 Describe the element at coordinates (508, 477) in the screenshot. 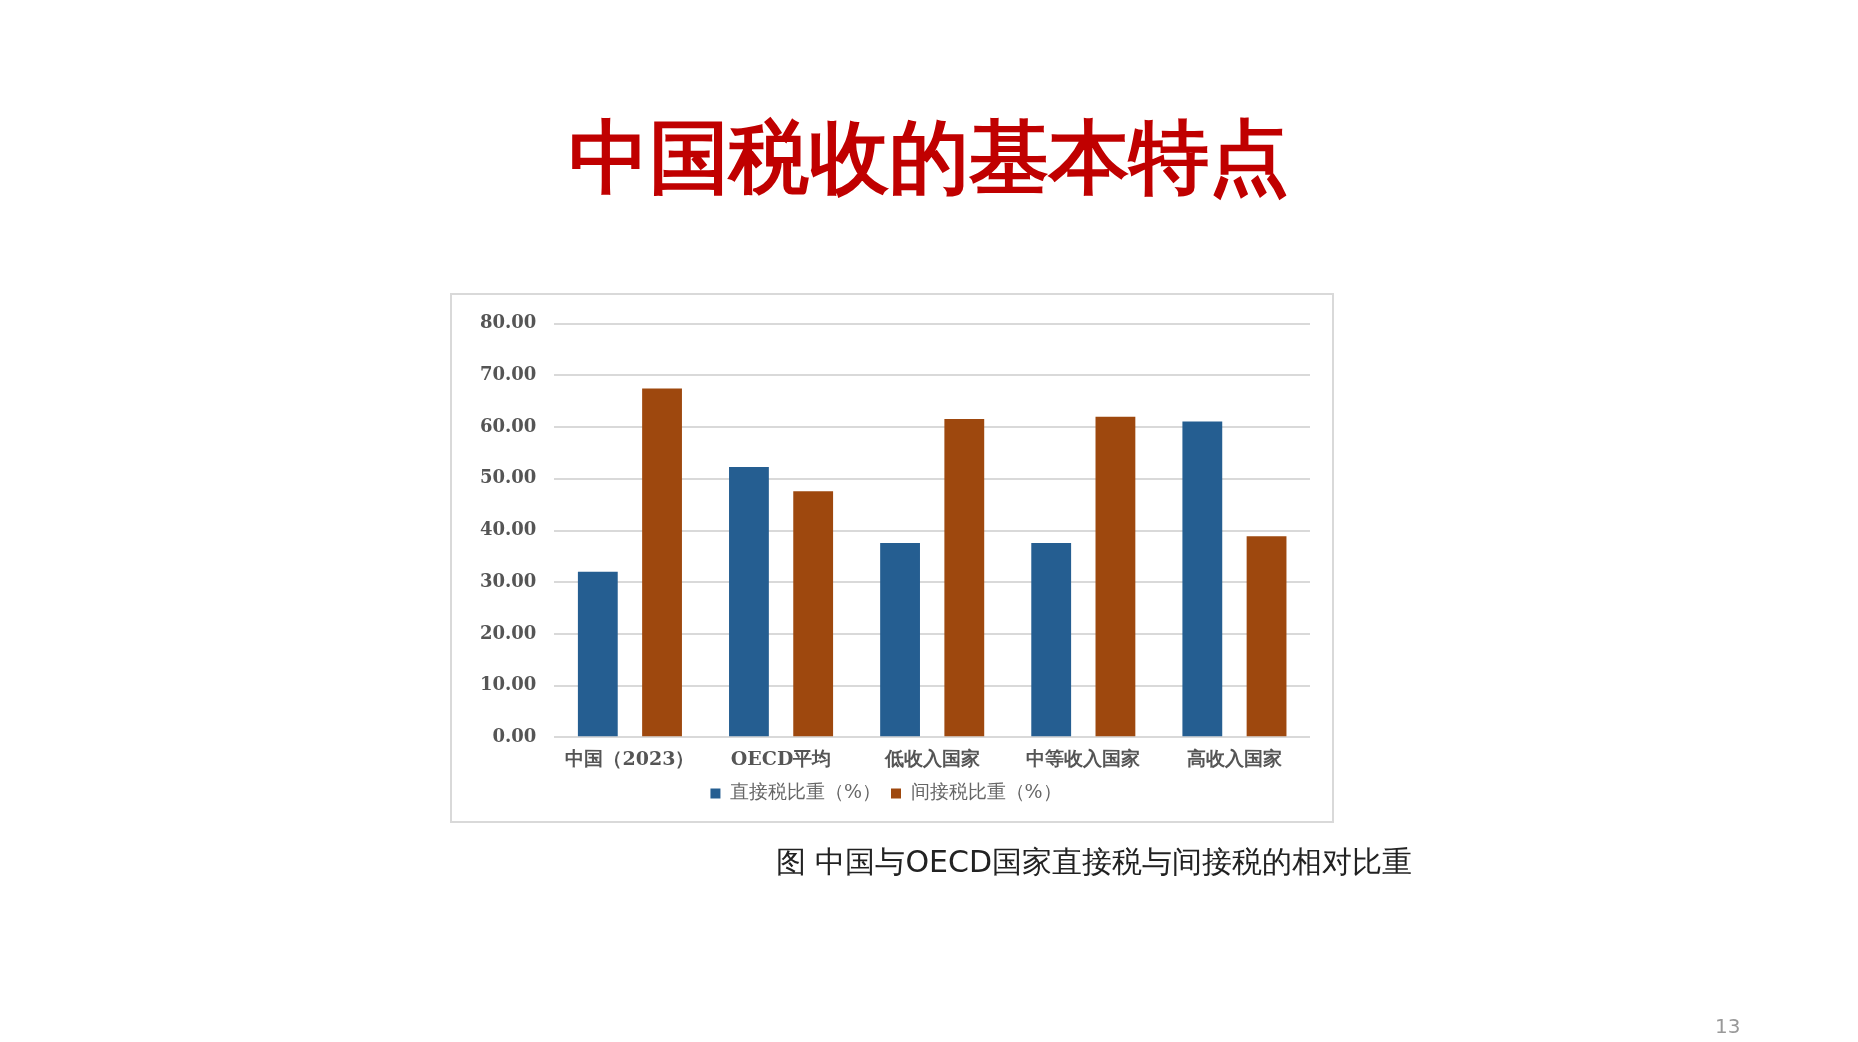

I see `y-tick-label: 50.00` at that location.